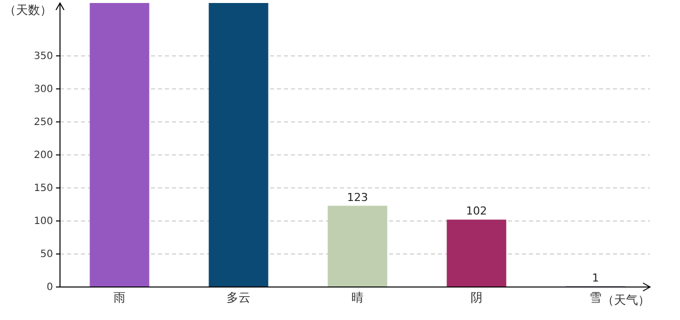 The image size is (680, 320). What do you see at coordinates (595, 277) in the screenshot?
I see `data-label: 1` at bounding box center [595, 277].